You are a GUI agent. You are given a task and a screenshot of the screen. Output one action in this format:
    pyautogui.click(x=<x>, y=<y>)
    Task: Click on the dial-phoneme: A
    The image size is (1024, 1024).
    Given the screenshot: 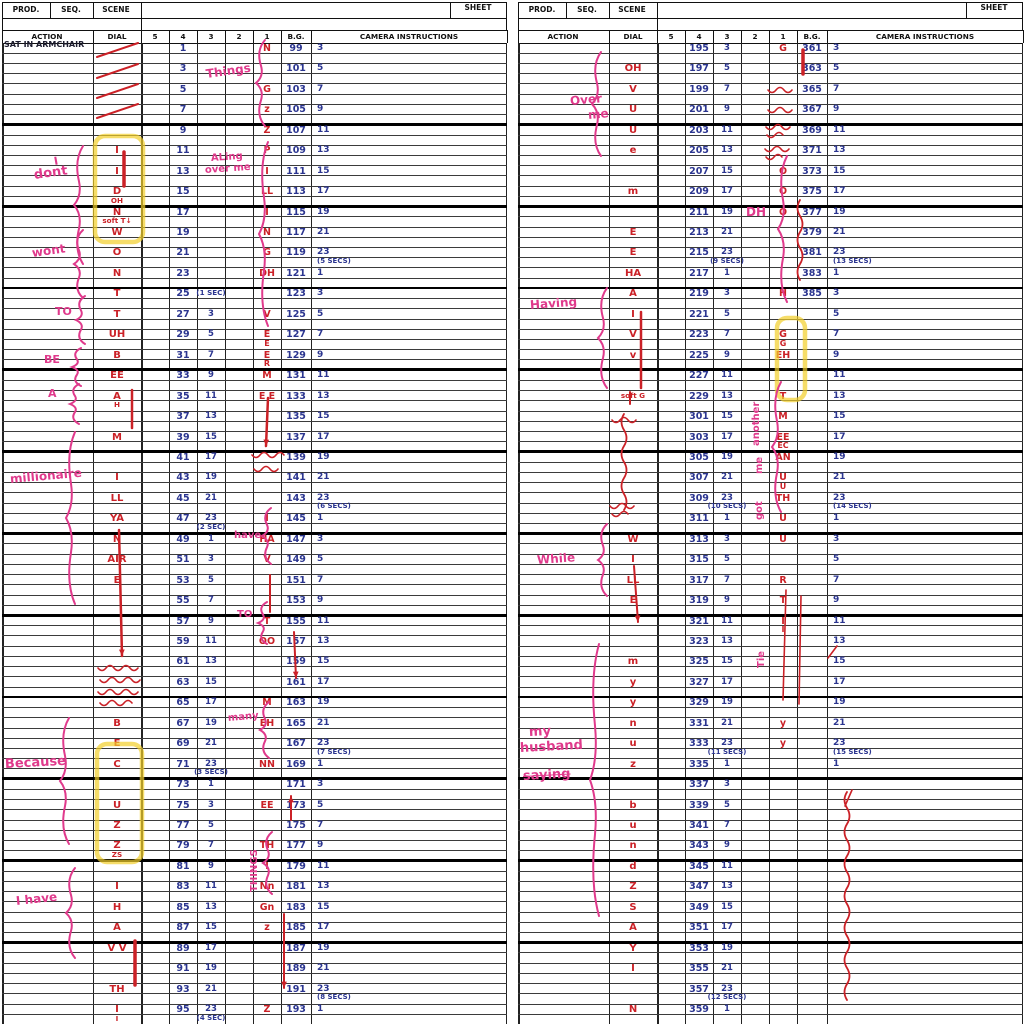 What is the action you would take?
    pyautogui.click(x=117, y=928)
    